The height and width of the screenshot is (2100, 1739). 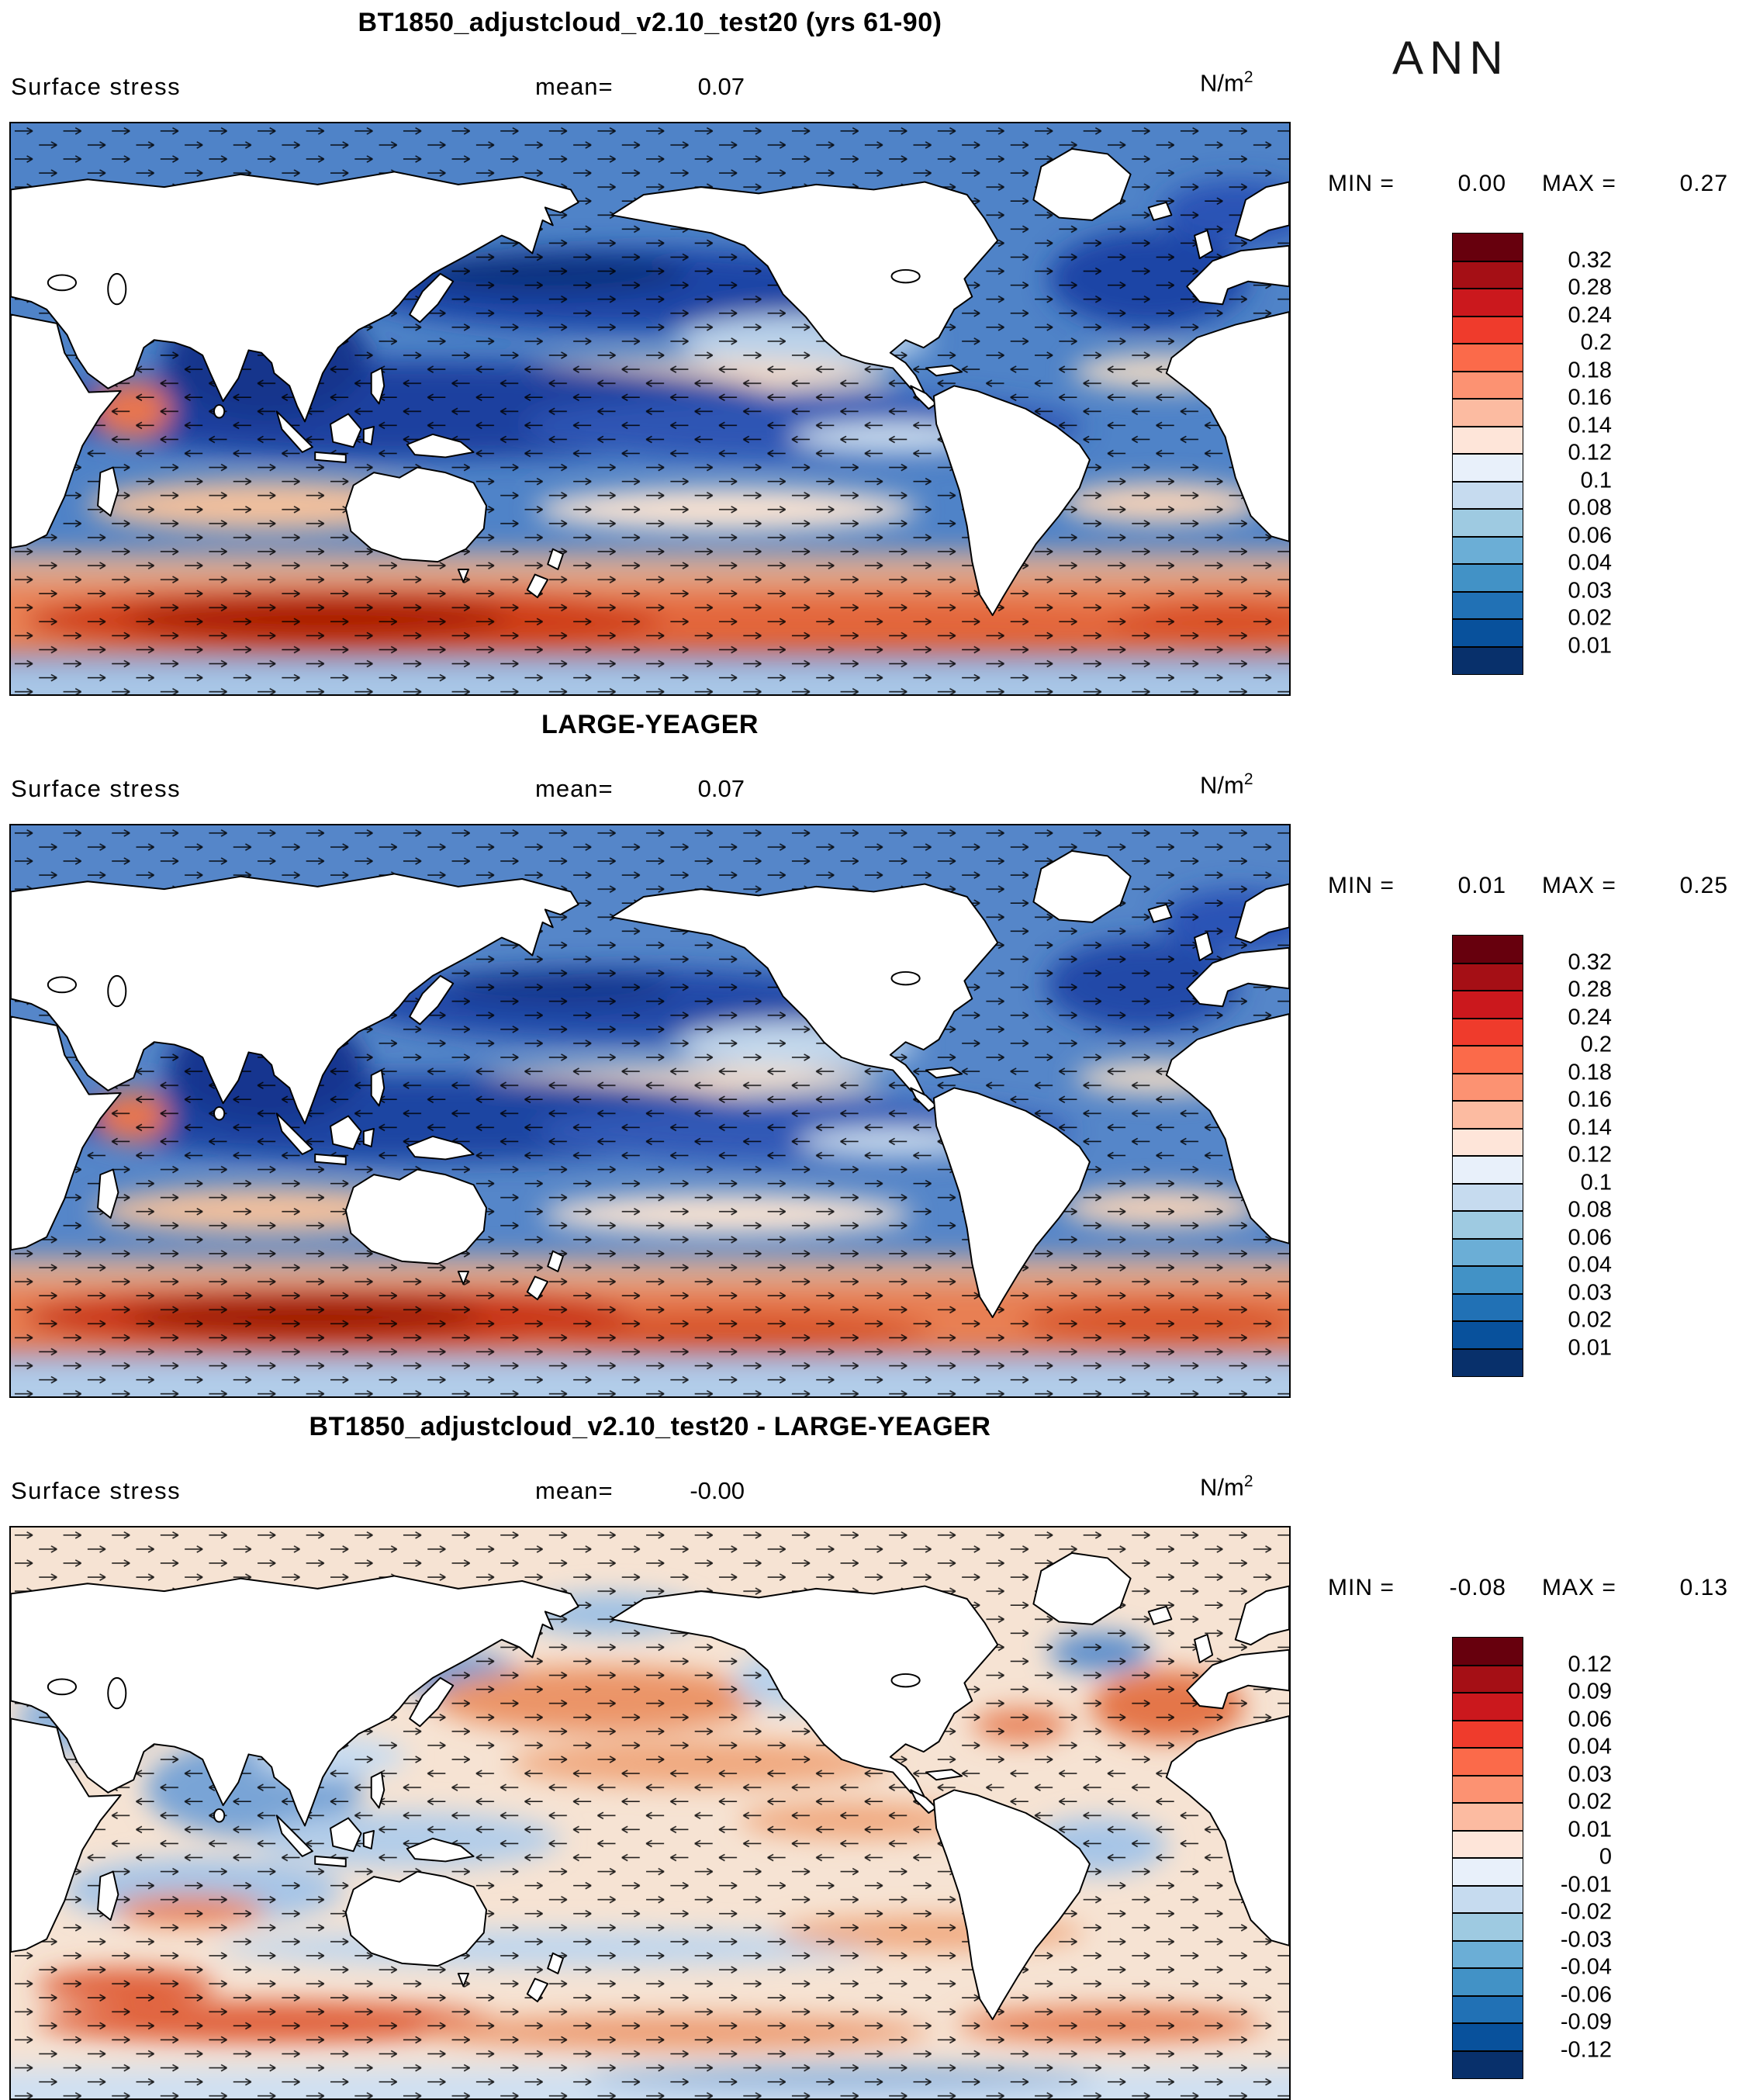 I want to click on colorbar-tick-label: -0.04, so click(x=1586, y=1967).